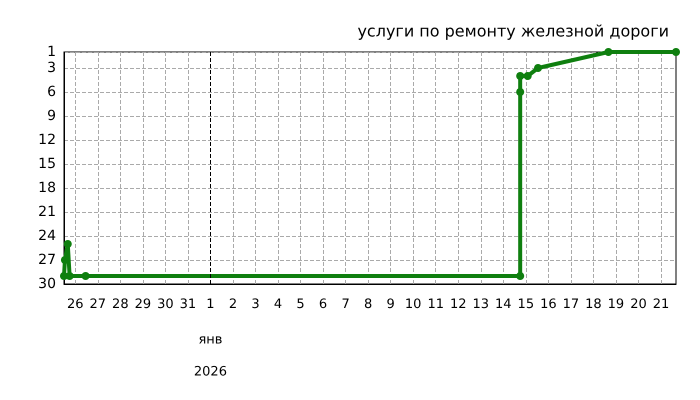 The height and width of the screenshot is (400, 700). I want to click on x-tick-label: 26, so click(75, 304).